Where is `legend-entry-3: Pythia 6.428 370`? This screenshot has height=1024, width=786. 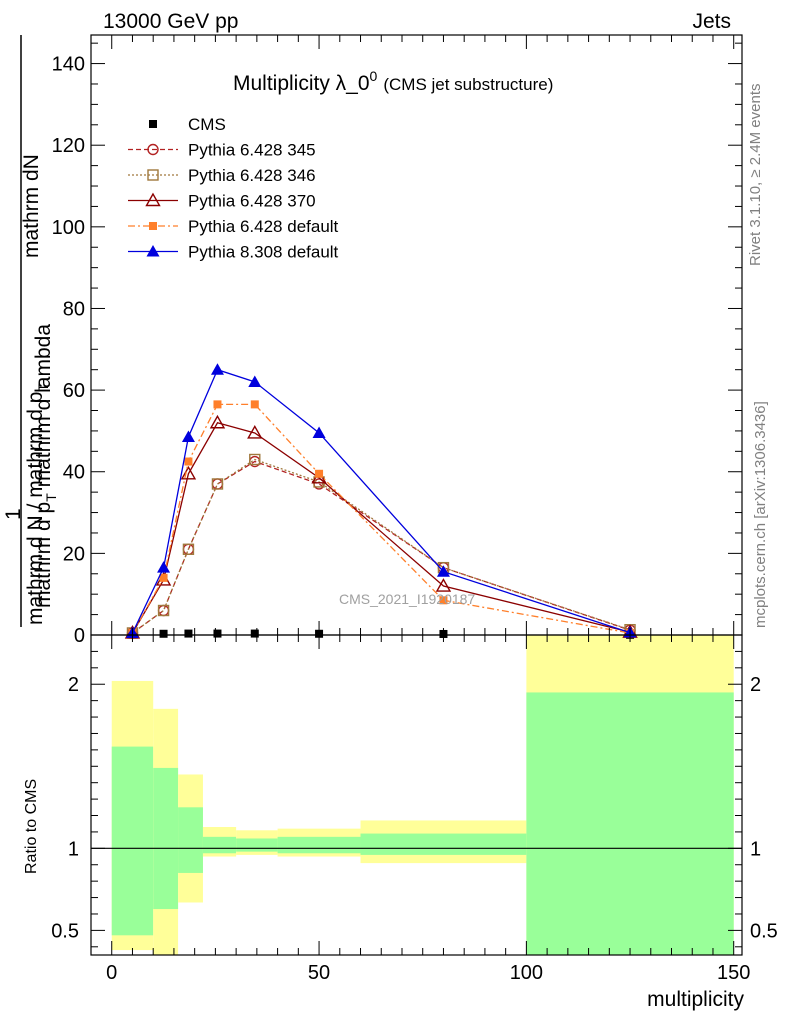
legend-entry-3: Pythia 6.428 370 is located at coordinates (222, 201).